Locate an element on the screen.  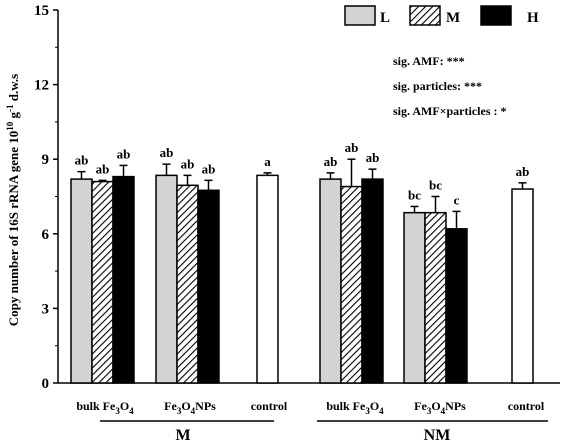
y-tick-label: 0 is located at coordinates (46, 384).